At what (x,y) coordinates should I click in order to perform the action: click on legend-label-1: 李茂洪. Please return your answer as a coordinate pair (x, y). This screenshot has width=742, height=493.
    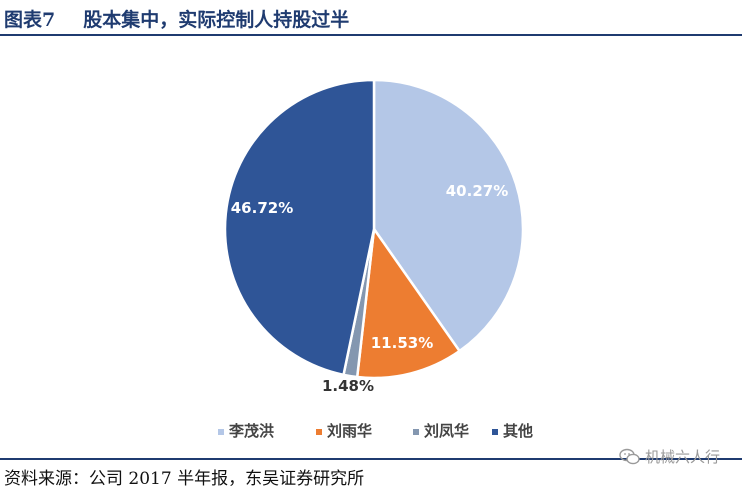
    Looking at the image, I should click on (251, 431).